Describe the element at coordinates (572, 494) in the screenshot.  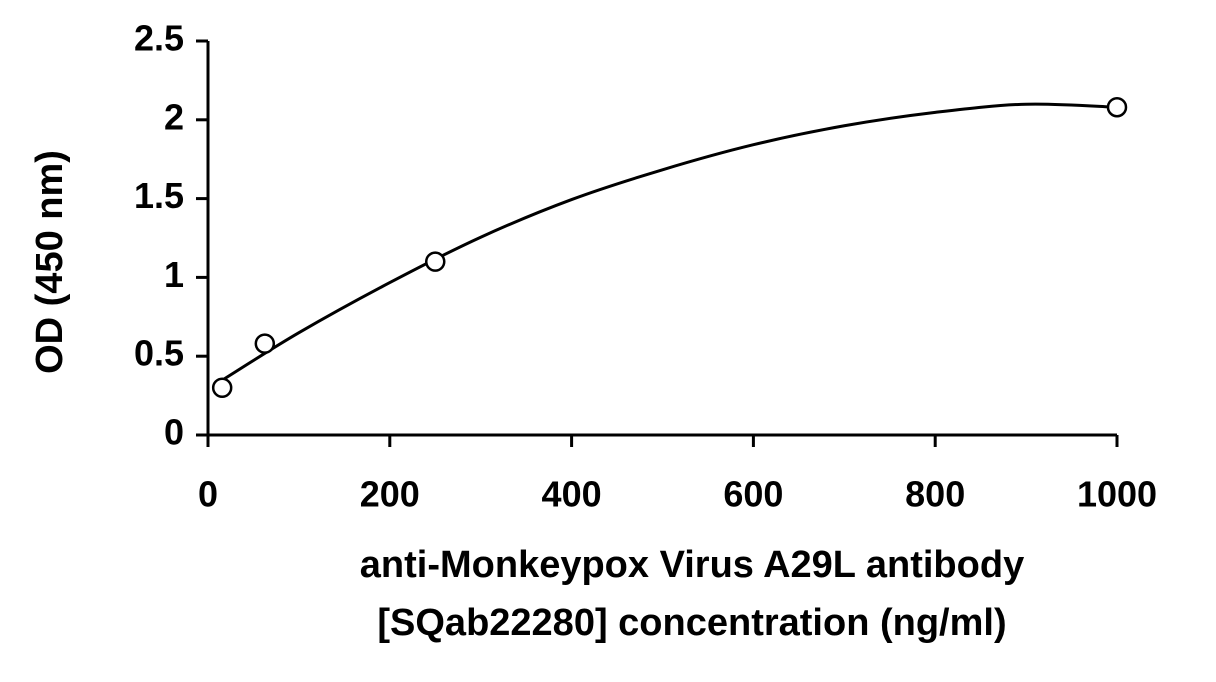
I see `x-tick-label: 400` at that location.